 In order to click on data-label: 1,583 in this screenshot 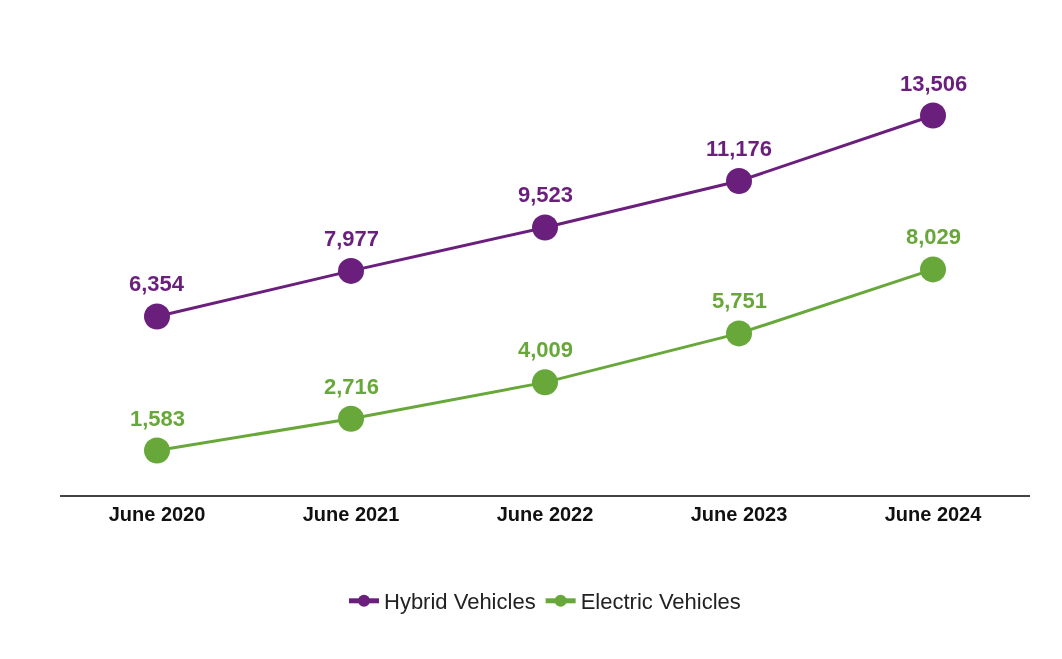, I will do `click(158, 418)`.